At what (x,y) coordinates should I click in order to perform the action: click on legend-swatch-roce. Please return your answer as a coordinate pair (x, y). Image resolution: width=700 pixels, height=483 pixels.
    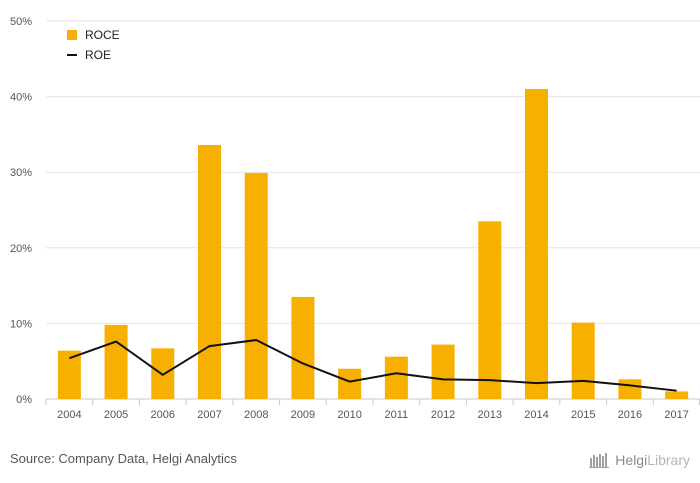
    Looking at the image, I should click on (72, 35).